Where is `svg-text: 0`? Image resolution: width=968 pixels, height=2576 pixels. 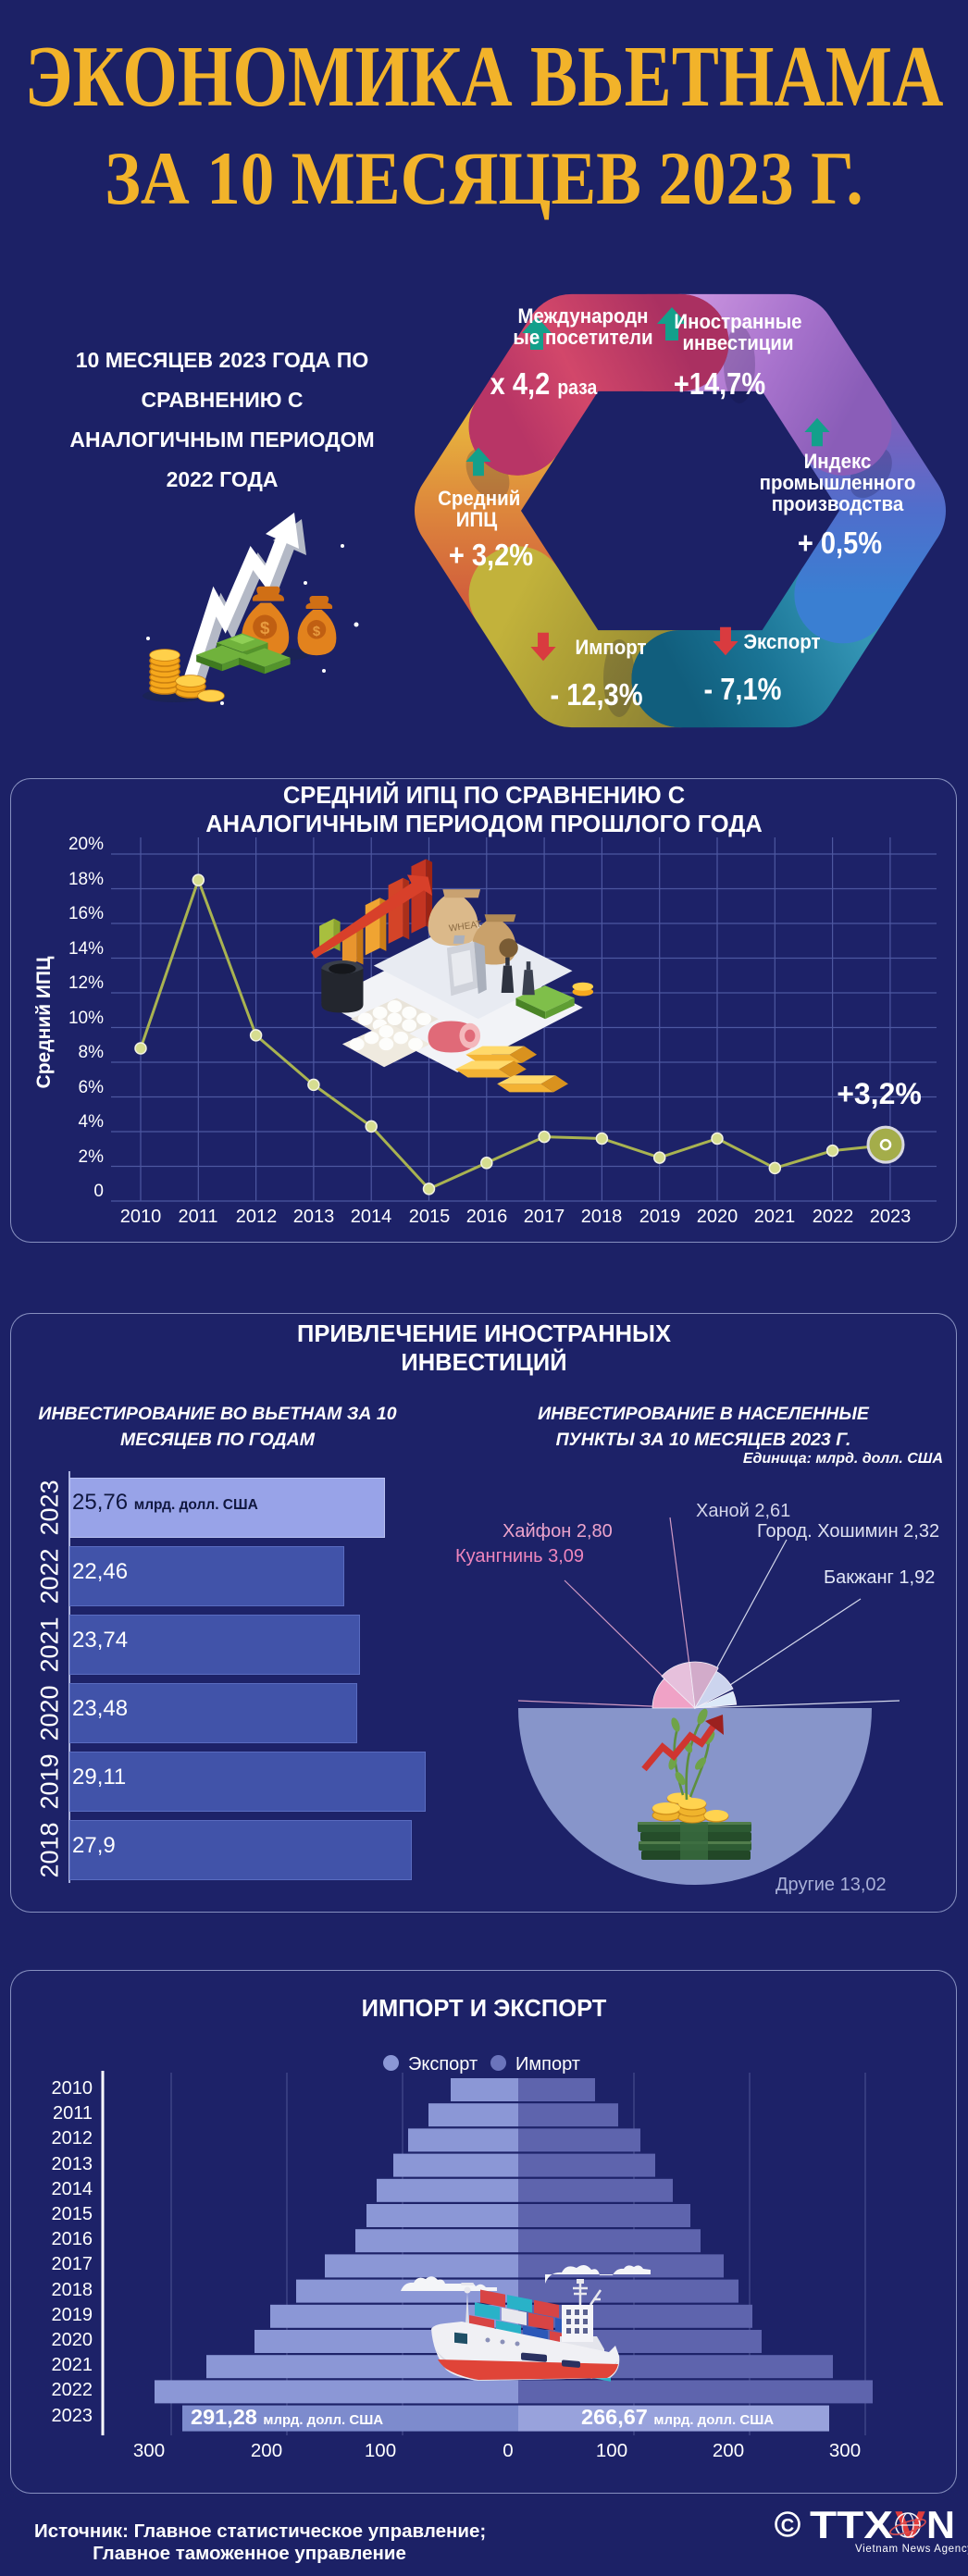
svg-text: 0 is located at coordinates (508, 2450).